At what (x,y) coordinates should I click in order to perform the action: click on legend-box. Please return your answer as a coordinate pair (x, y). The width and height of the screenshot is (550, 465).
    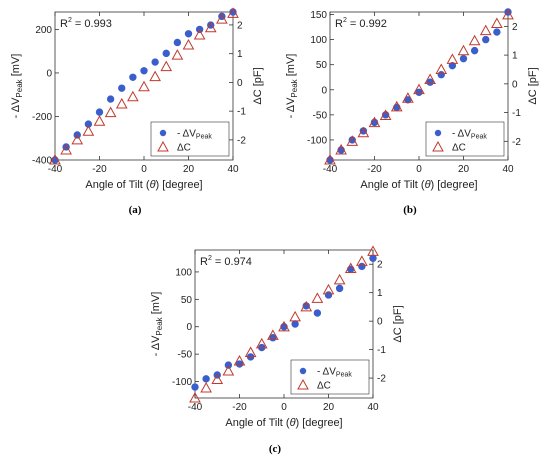
    Looking at the image, I should click on (465, 139).